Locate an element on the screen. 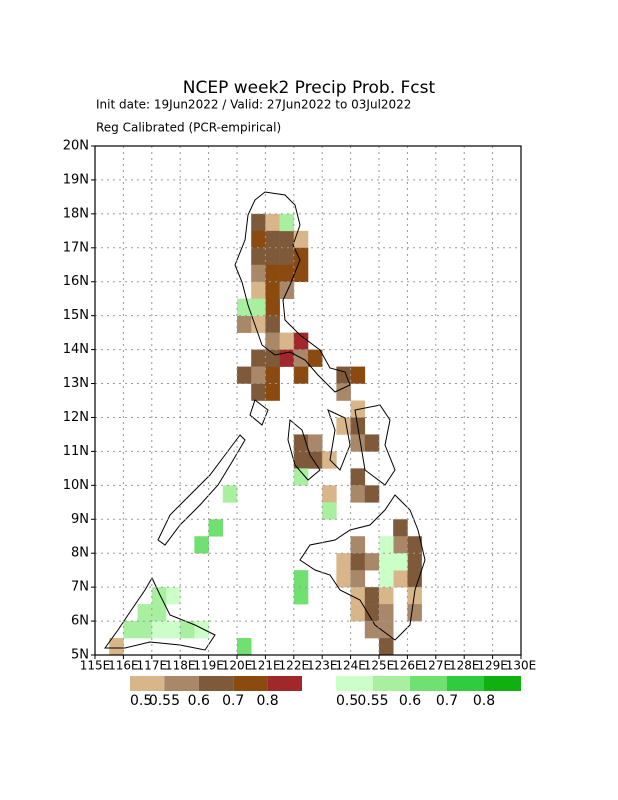  x-tick-label: 128E is located at coordinates (464, 666).